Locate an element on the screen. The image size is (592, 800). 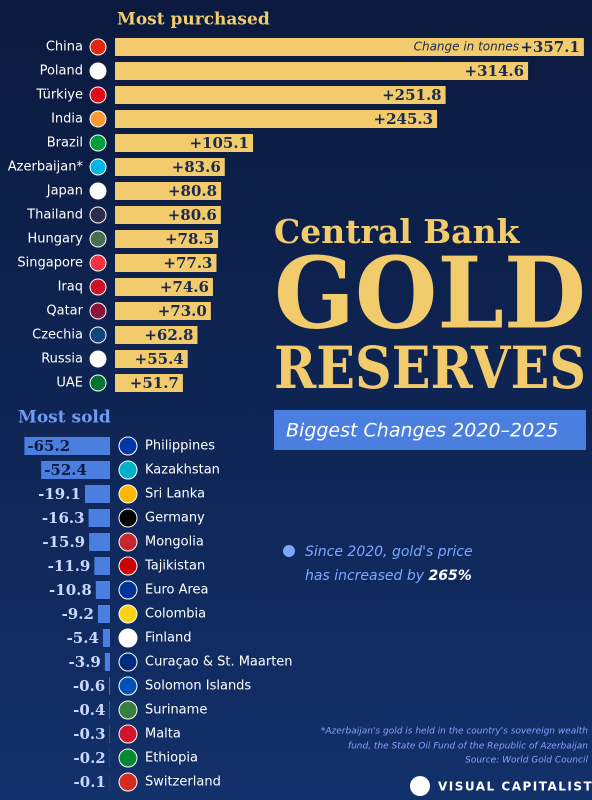
header-line3: RESERVES is located at coordinates (430, 368).